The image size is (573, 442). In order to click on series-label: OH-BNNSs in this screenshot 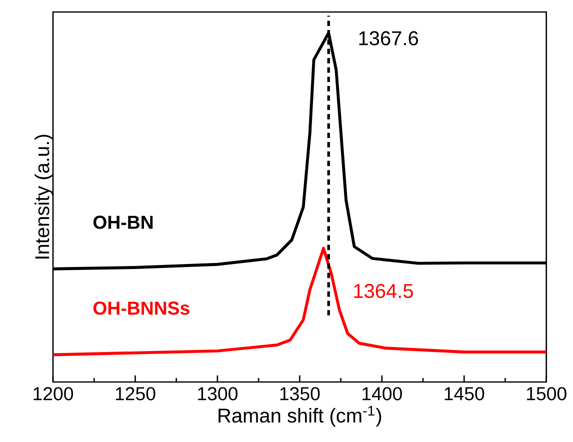, I will do `click(141, 308)`.